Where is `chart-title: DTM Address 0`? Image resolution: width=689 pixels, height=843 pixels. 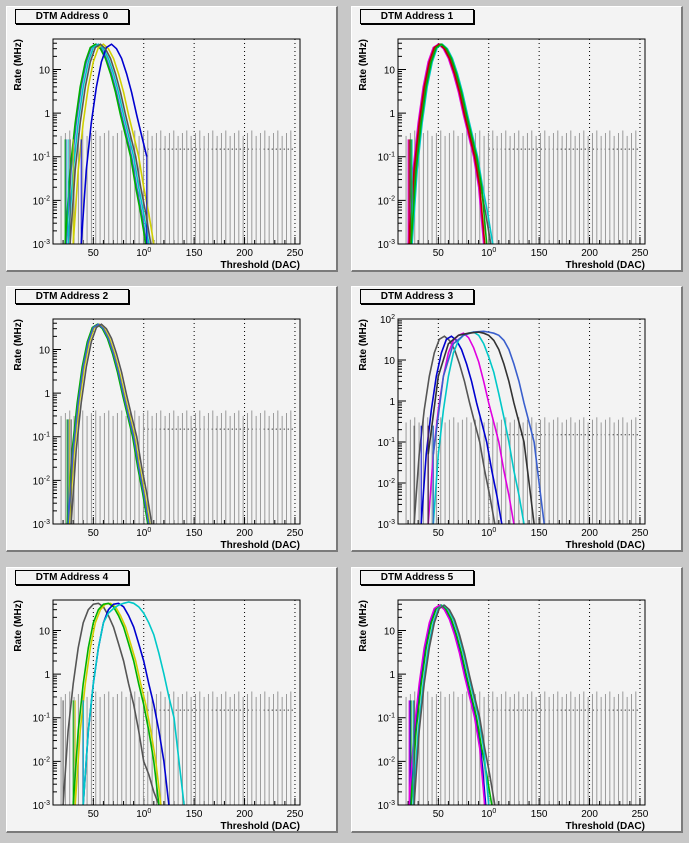
chart-title: DTM Address 0 is located at coordinates (72, 16).